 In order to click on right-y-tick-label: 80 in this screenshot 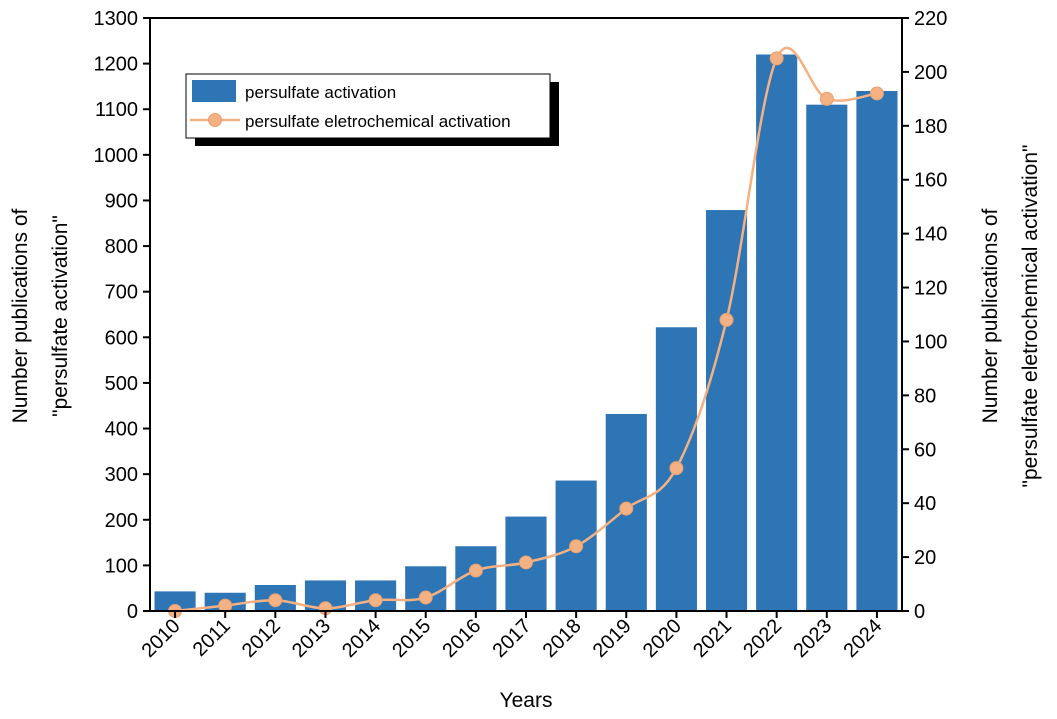, I will do `click(925, 396)`.